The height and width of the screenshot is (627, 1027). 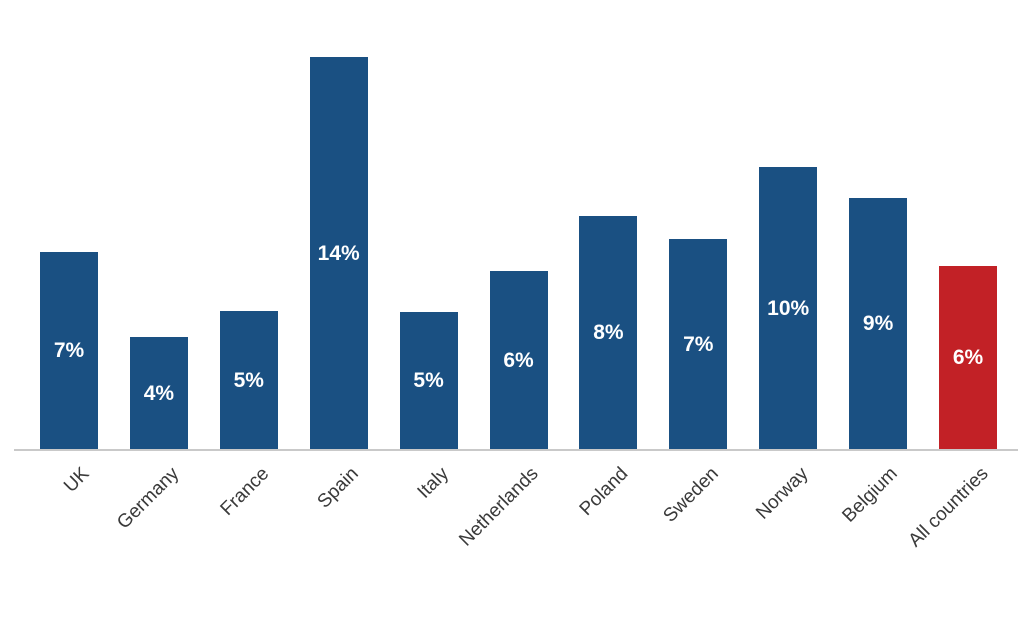 I want to click on bar-all-countries: 6%, so click(x=968, y=357).